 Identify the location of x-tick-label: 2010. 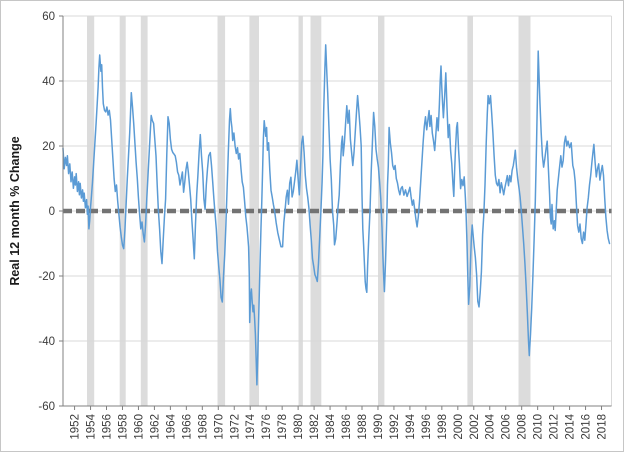
(539, 427).